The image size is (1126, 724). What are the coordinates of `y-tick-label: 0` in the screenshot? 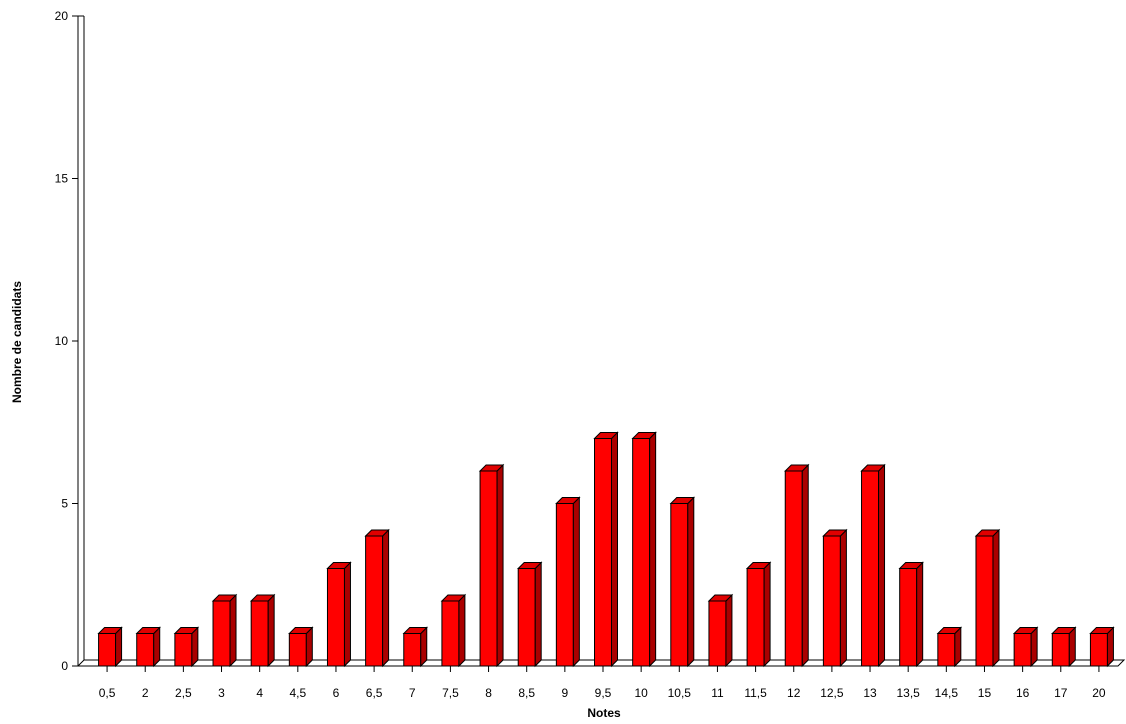 It's located at (64, 666).